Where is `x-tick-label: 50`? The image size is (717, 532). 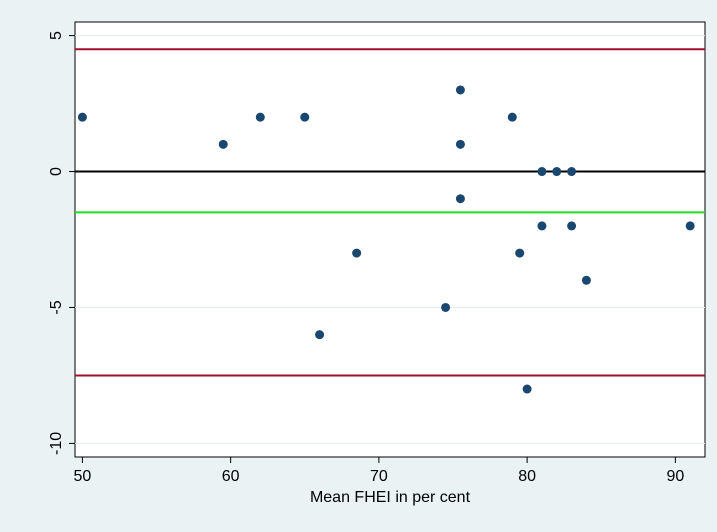
x-tick-label: 50 is located at coordinates (83, 476).